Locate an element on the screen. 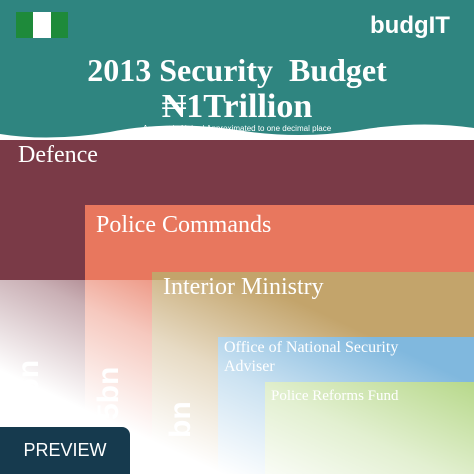  label: Defence is located at coordinates (58, 155).